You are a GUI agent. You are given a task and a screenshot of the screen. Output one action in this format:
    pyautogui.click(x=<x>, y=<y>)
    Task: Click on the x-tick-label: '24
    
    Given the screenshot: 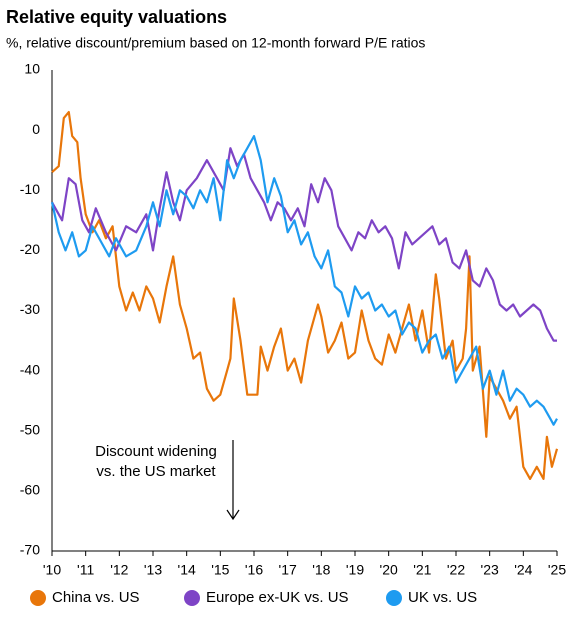 What is the action you would take?
    pyautogui.click(x=523, y=570)
    